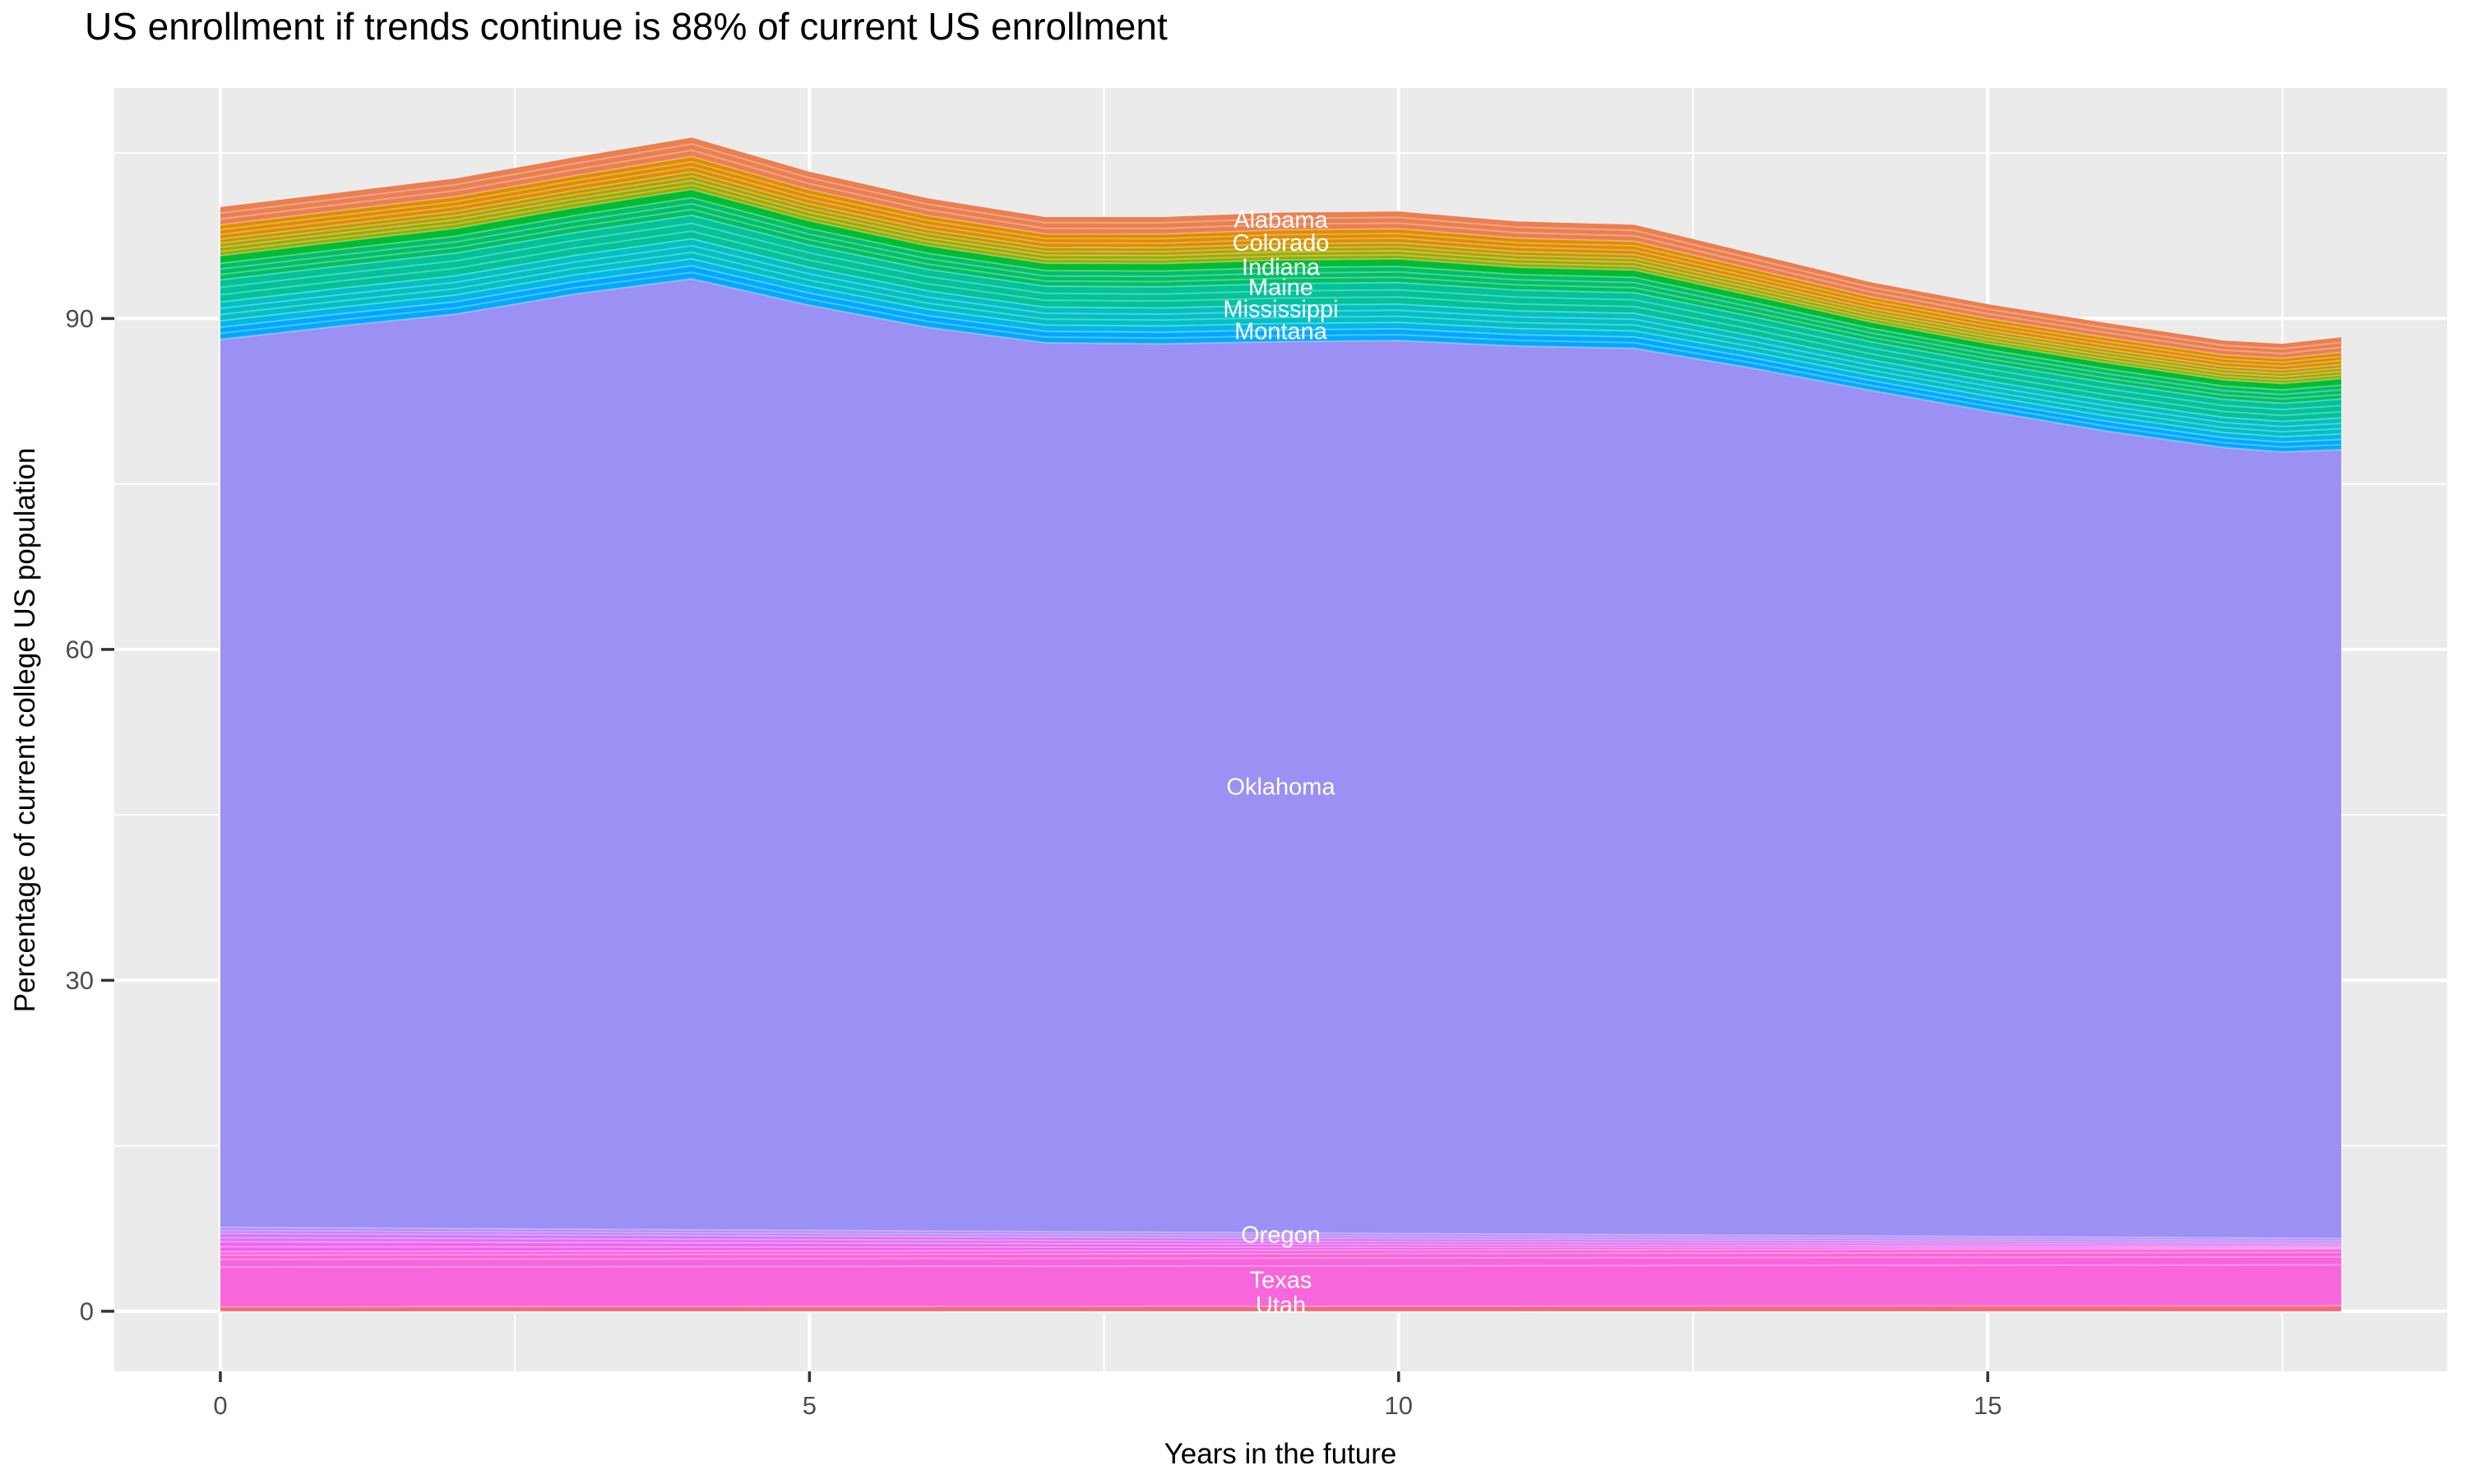 This screenshot has height=1484, width=2467. What do you see at coordinates (810, 1406) in the screenshot?
I see `x-tick-label: 5` at bounding box center [810, 1406].